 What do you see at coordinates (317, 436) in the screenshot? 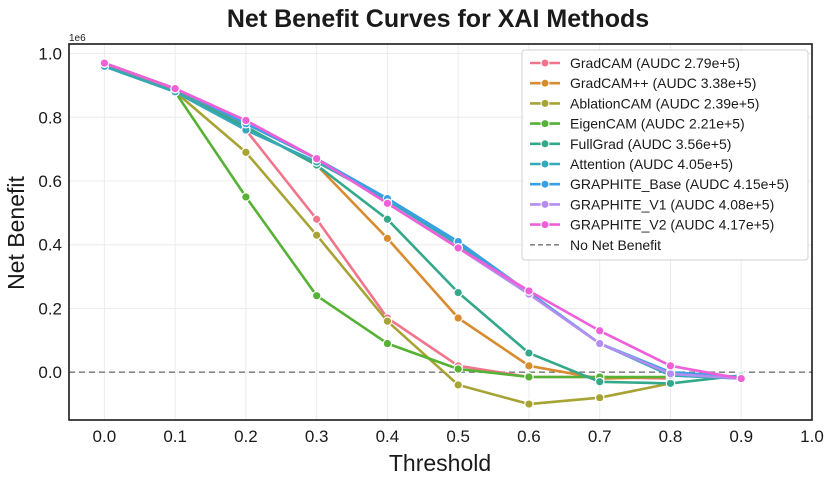
I see `x-tick-label: 0.3` at bounding box center [317, 436].